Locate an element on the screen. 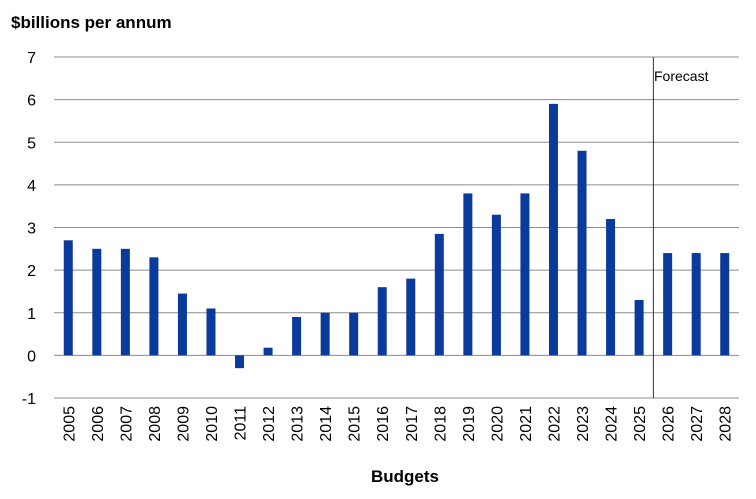  x-tick-label: 2025 is located at coordinates (640, 424).